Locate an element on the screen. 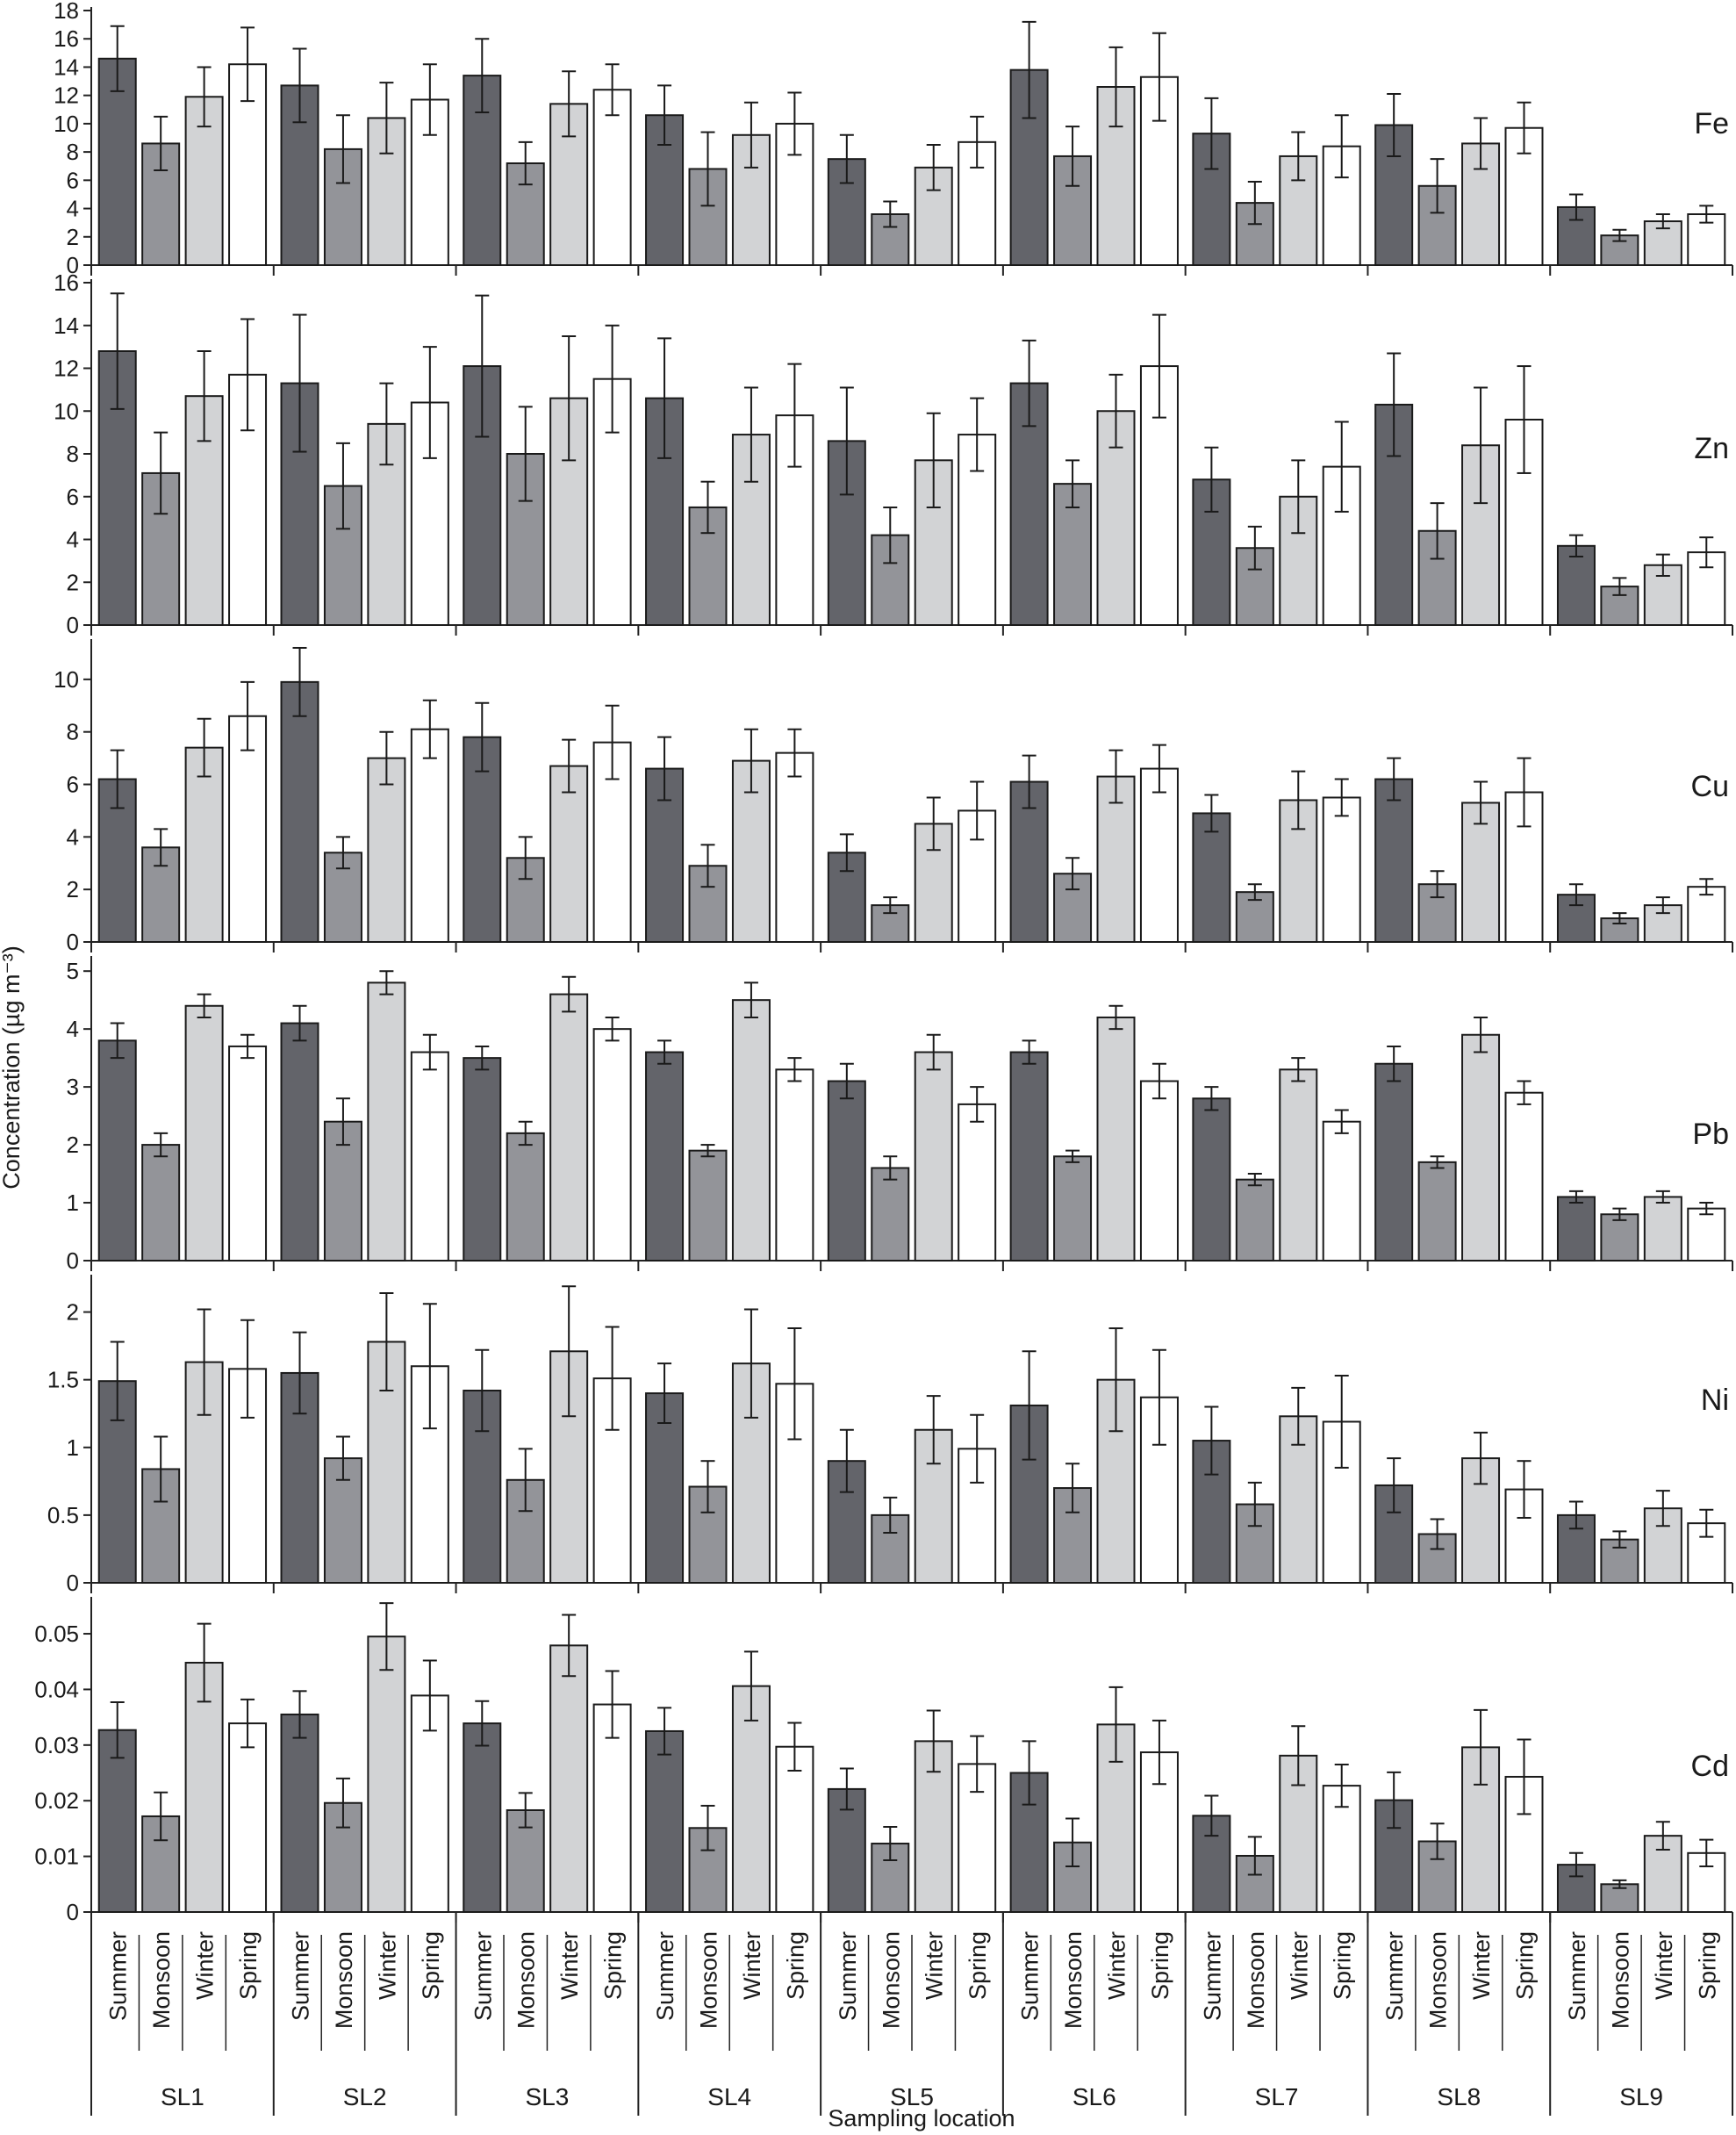 The image size is (1736, 2135). bar-sl4-summer is located at coordinates (665, 1821).